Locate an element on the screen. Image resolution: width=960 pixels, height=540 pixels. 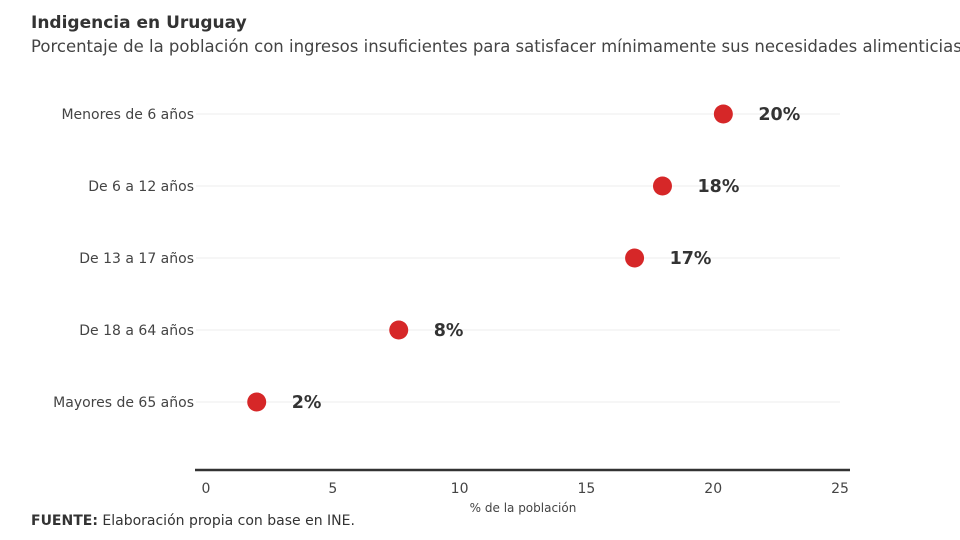
source-text: Elaboración propia con base en INE. is located at coordinates (226, 521).